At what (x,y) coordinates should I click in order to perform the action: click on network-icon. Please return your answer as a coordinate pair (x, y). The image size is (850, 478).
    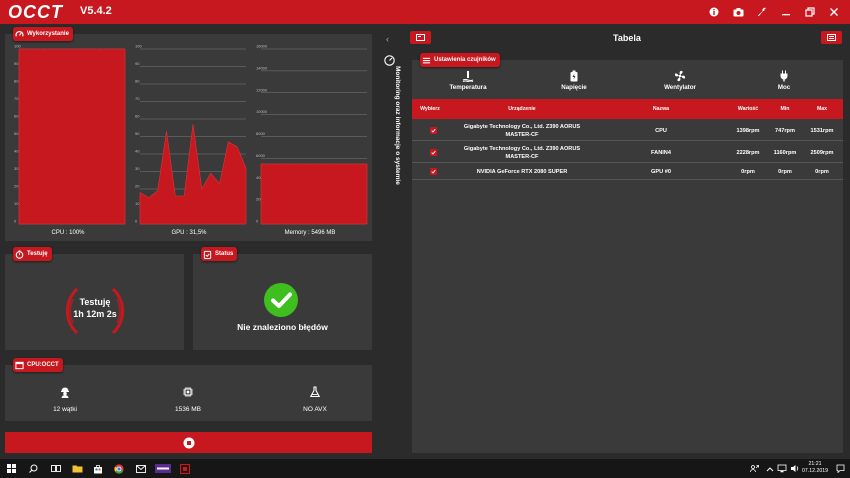
    Looking at the image, I should click on (781, 468).